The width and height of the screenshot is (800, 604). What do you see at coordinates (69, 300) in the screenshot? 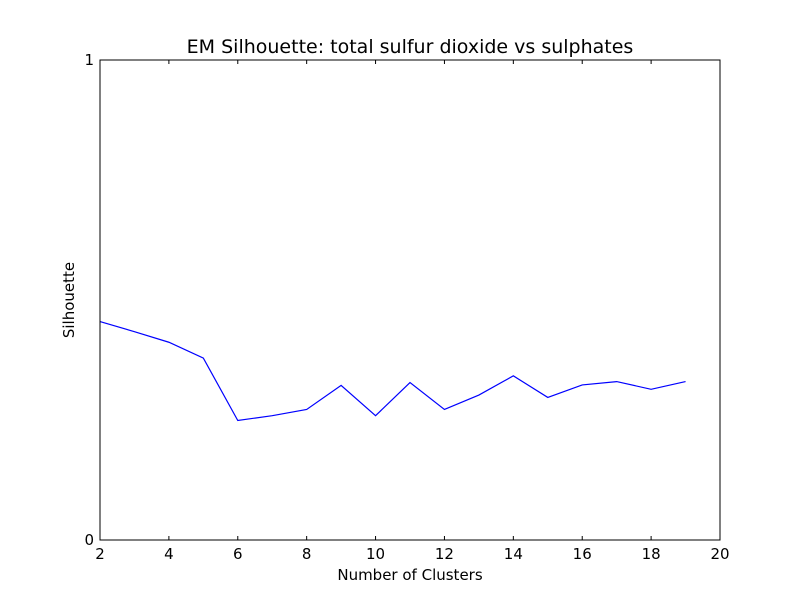
I see `y-axis-label: Silhouette` at bounding box center [69, 300].